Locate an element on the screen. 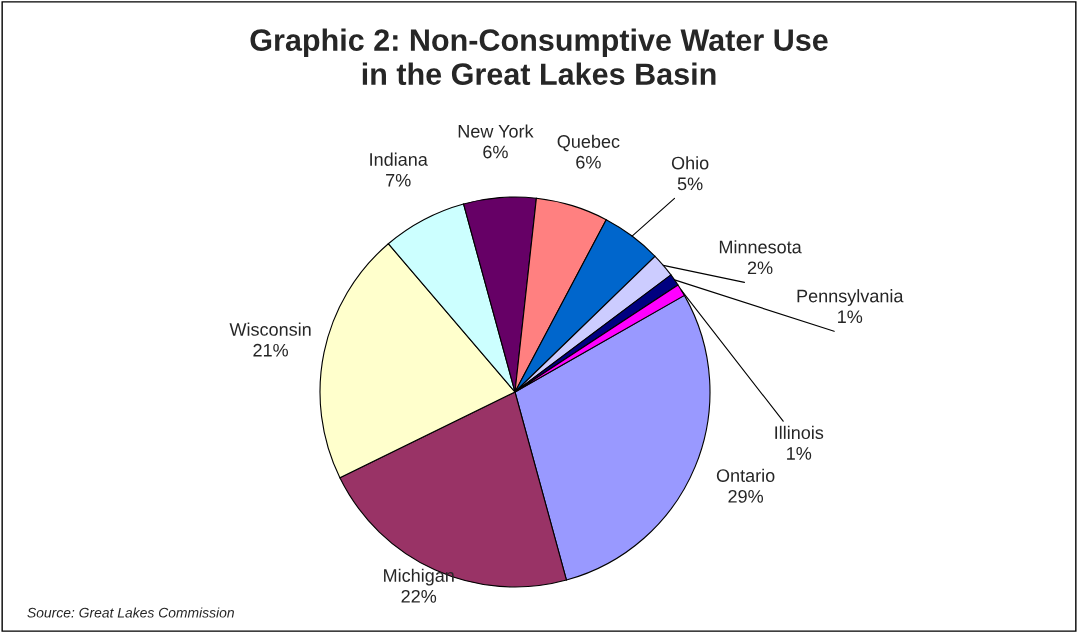 This screenshot has width=1078, height=633. slice-label: Minnesota is located at coordinates (760, 247).